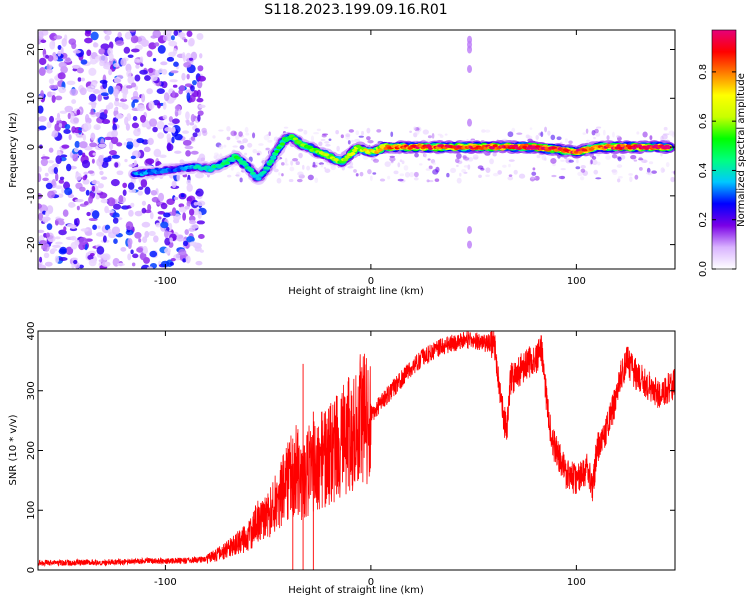  Describe the element at coordinates (31, 196) in the screenshot. I see `spectrogram-y-tick-label: -10` at that location.